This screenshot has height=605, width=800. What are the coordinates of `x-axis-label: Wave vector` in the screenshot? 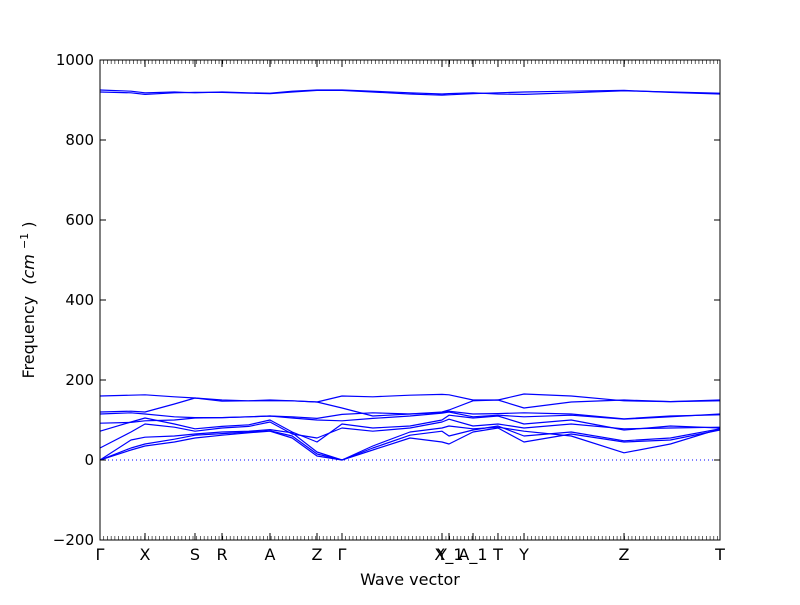 It's located at (410, 579).